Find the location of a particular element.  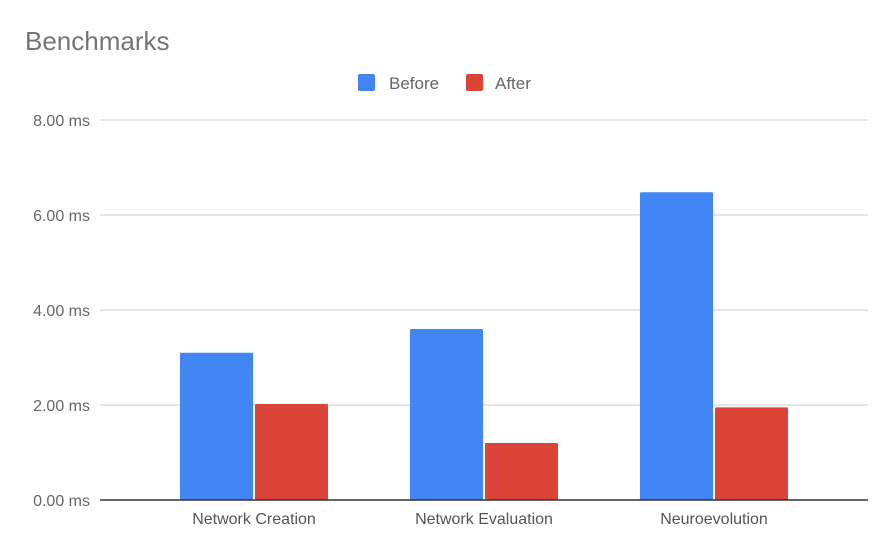

y-tick-label: 4.00 ms is located at coordinates (61, 311).